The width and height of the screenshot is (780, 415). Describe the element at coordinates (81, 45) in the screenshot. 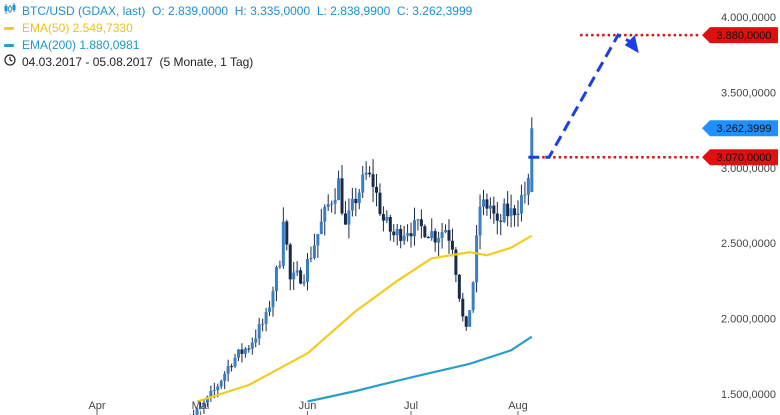

I see `legend-ema200: EMA(200) 1.880,0981` at that location.